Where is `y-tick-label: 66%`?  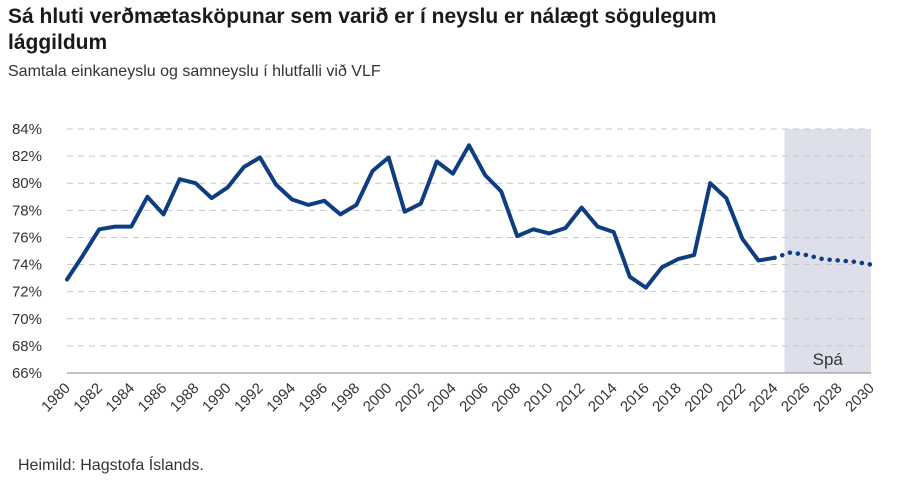 y-tick-label: 66% is located at coordinates (27, 373).